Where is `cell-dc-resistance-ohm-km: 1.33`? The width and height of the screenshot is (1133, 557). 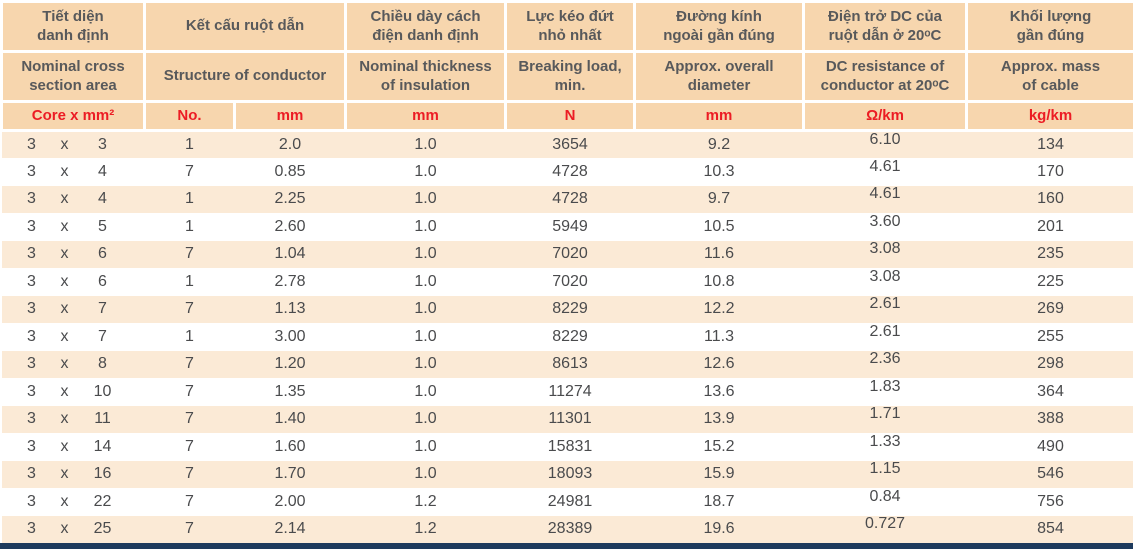 cell-dc-resistance-ohm-km: 1.33 is located at coordinates (885, 447).